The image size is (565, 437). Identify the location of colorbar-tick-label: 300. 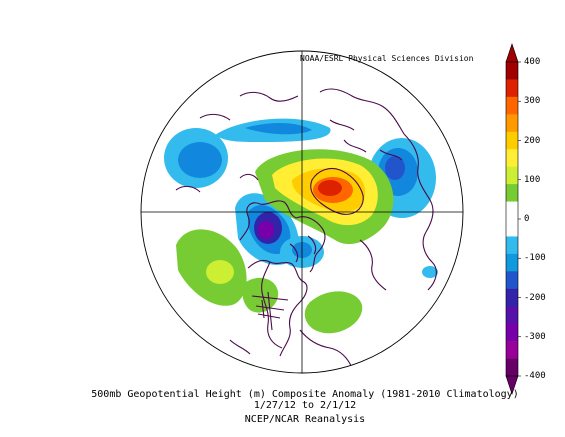
(532, 101).